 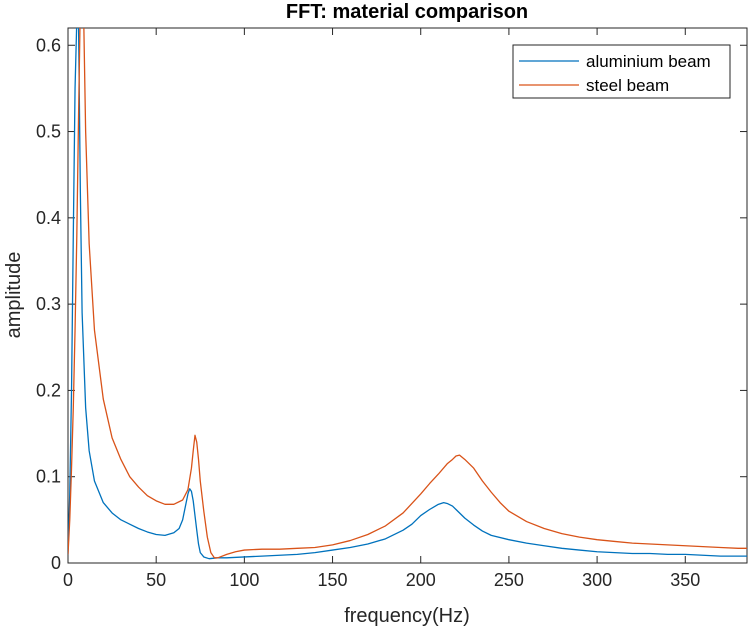 I want to click on x-tick-label: 150, so click(x=333, y=580).